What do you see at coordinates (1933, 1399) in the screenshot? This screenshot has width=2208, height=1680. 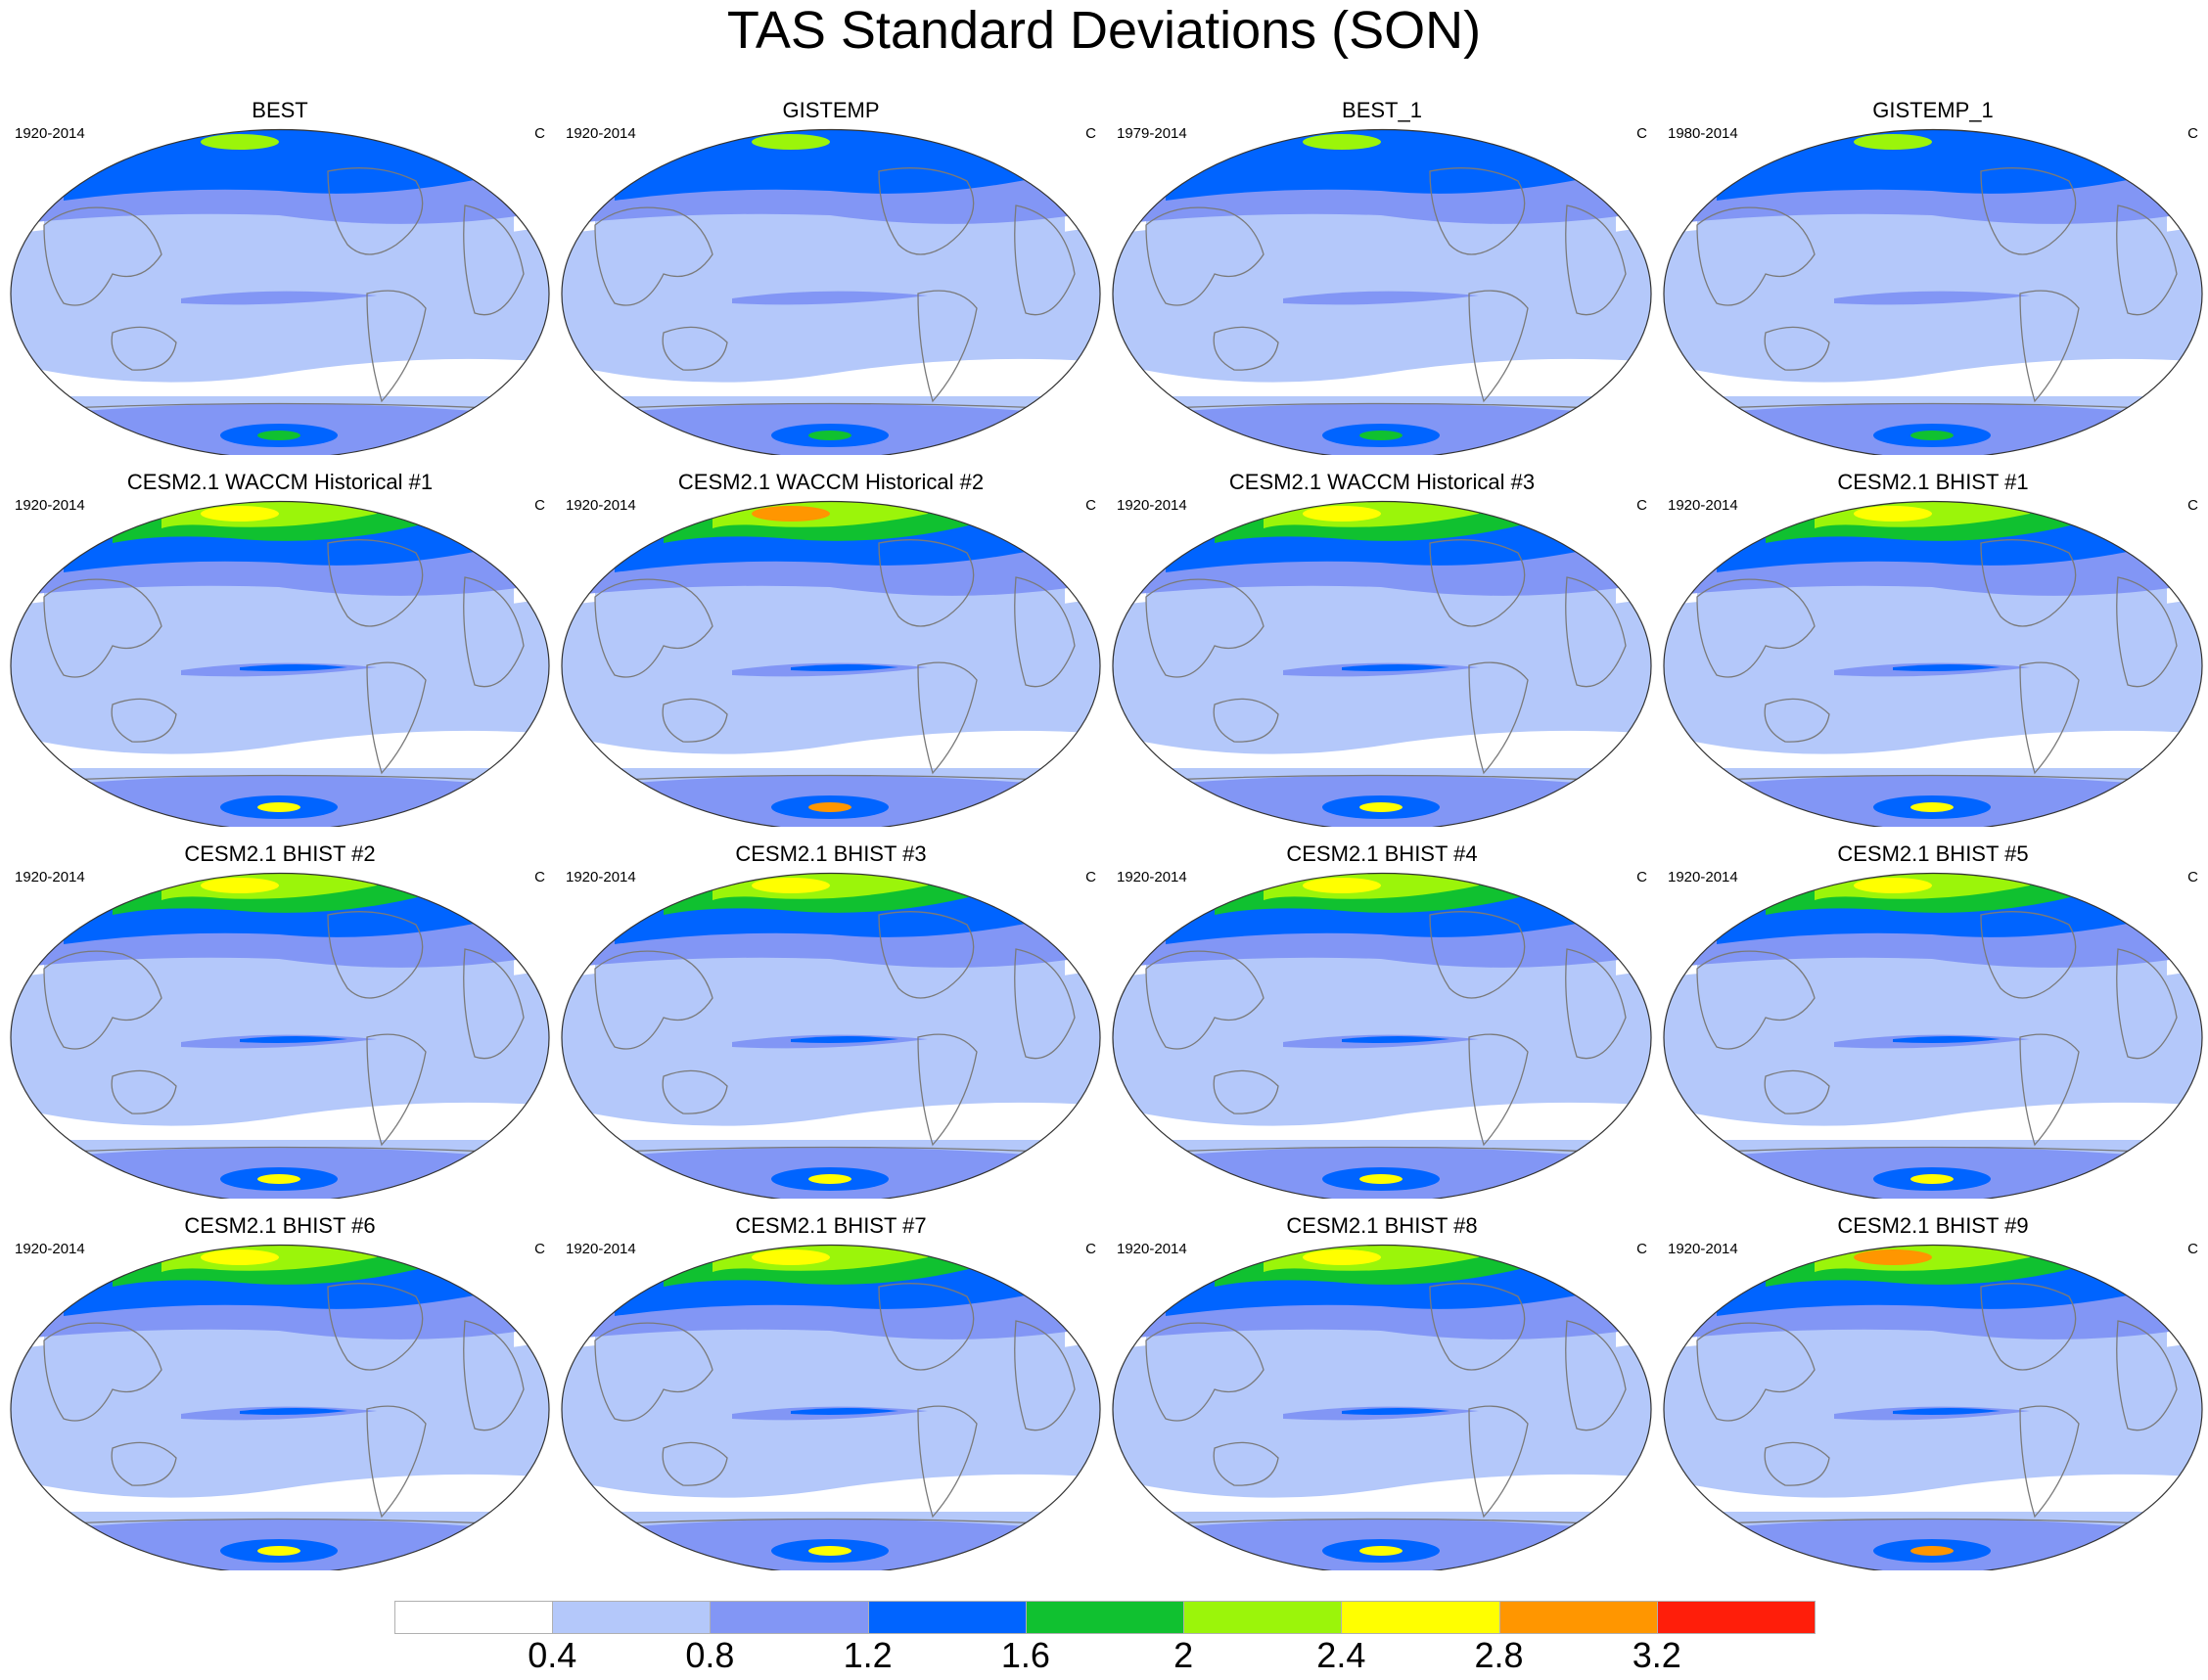 I see `map-panel: CESM2.1 BHIST #9 1920-2014 C` at bounding box center [1933, 1399].